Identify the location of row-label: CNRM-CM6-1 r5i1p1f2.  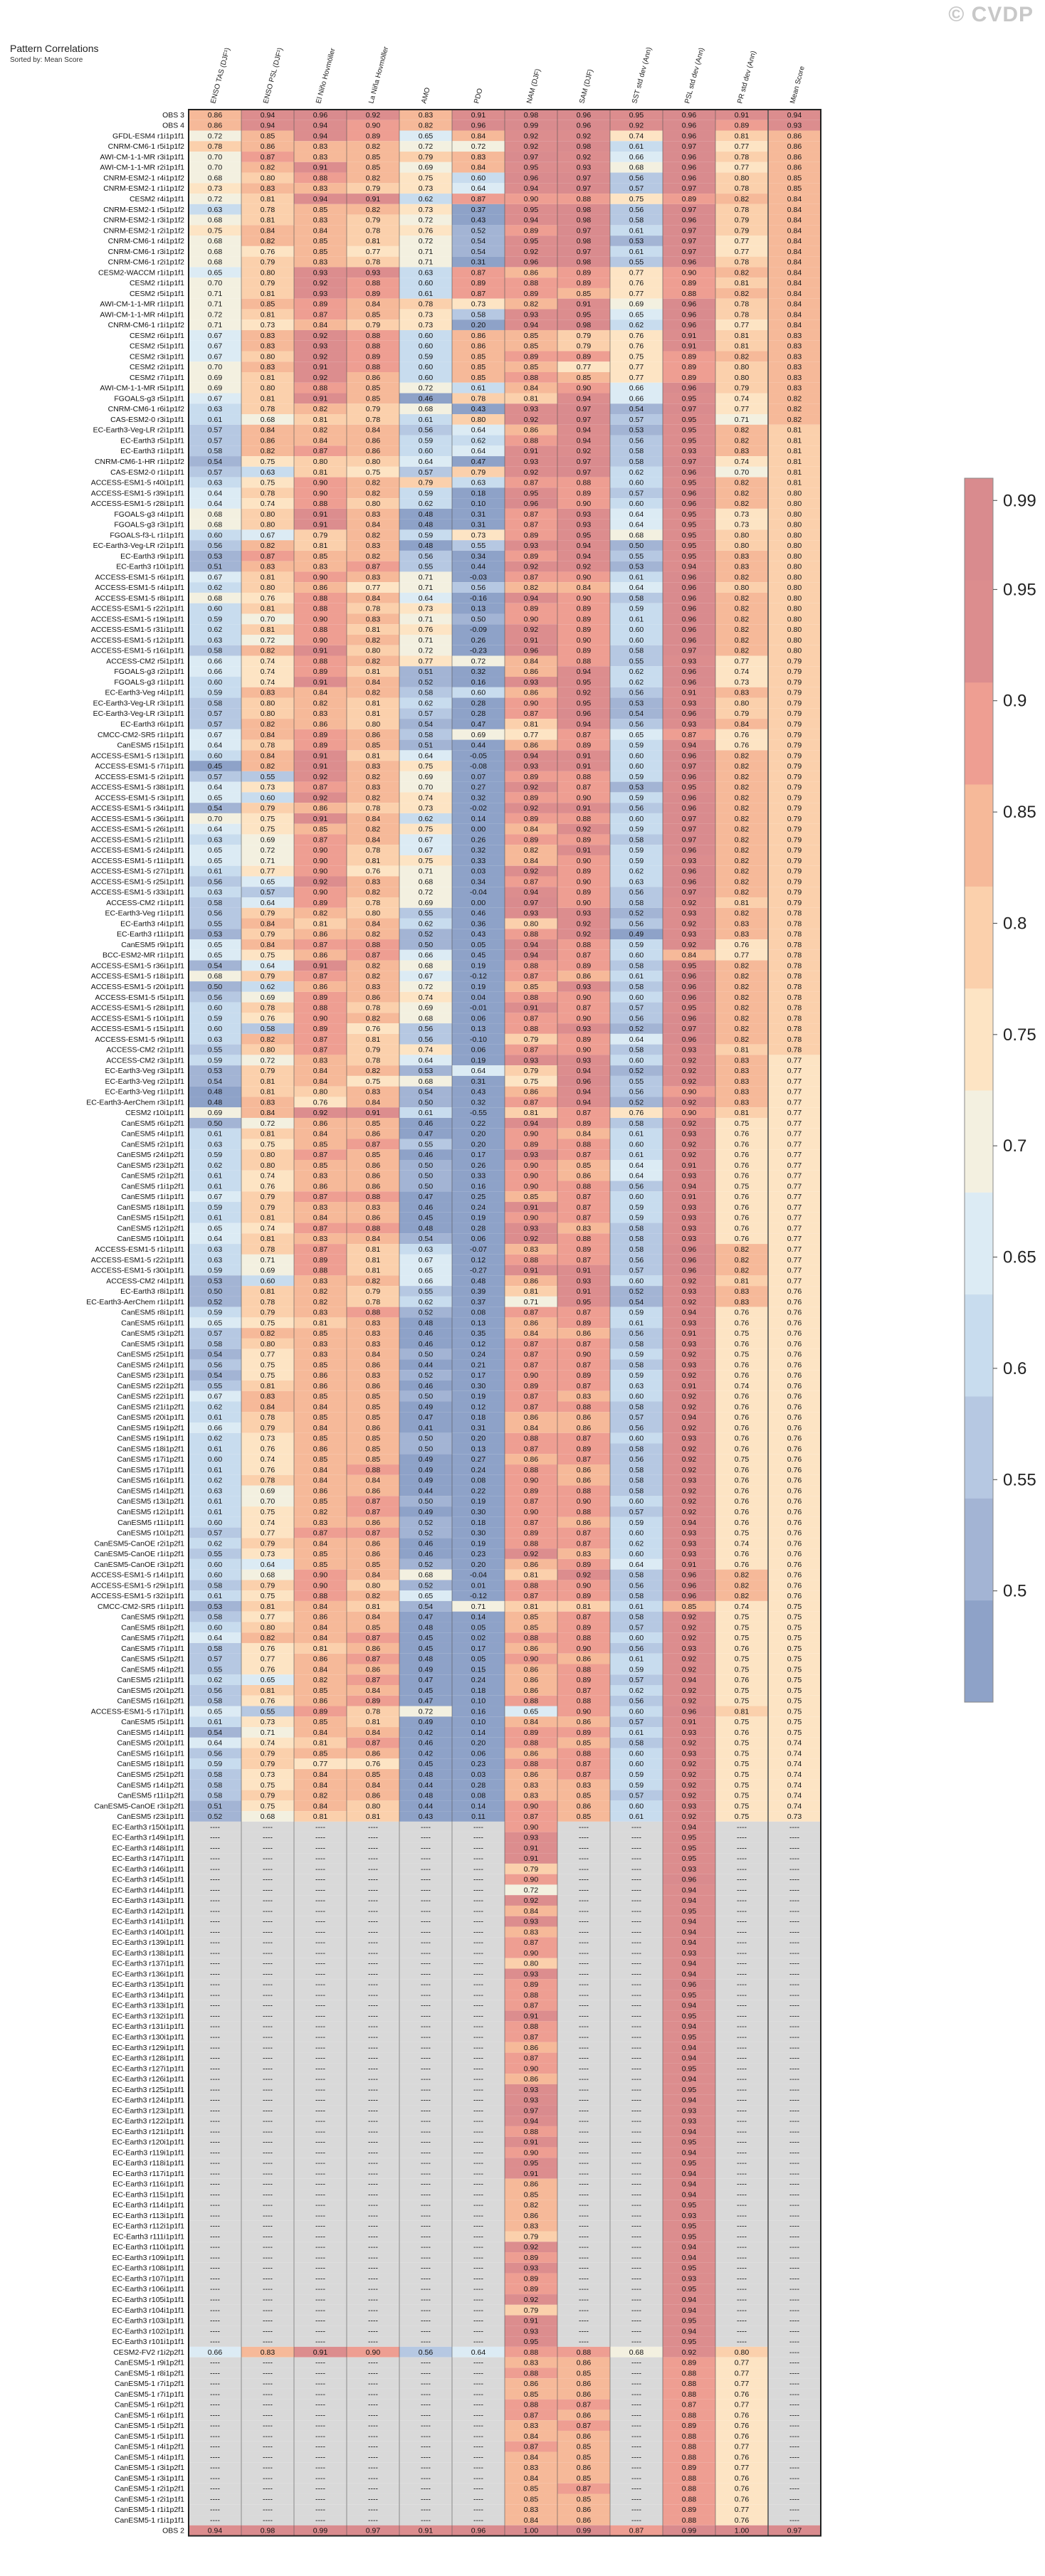
(146, 146).